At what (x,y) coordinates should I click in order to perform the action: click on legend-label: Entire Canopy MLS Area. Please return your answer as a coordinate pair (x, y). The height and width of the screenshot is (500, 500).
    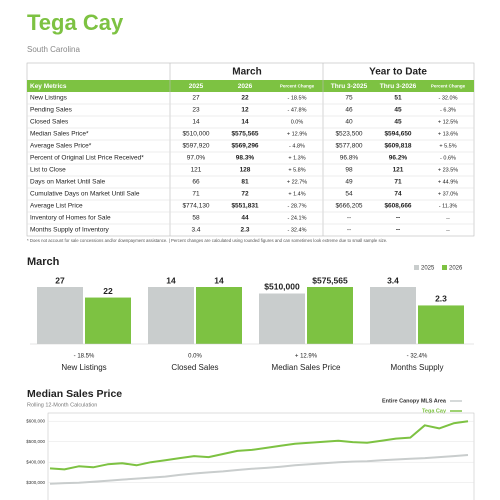
    Looking at the image, I should click on (414, 401).